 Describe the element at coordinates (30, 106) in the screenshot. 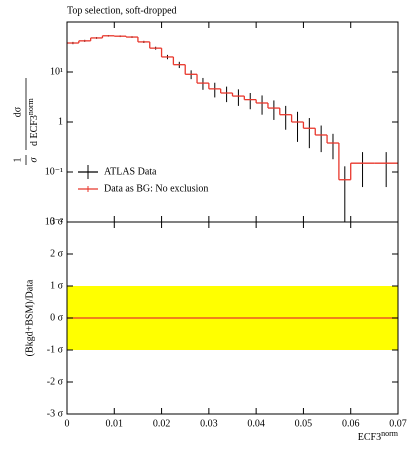

I see `y-label-sup: norm` at that location.